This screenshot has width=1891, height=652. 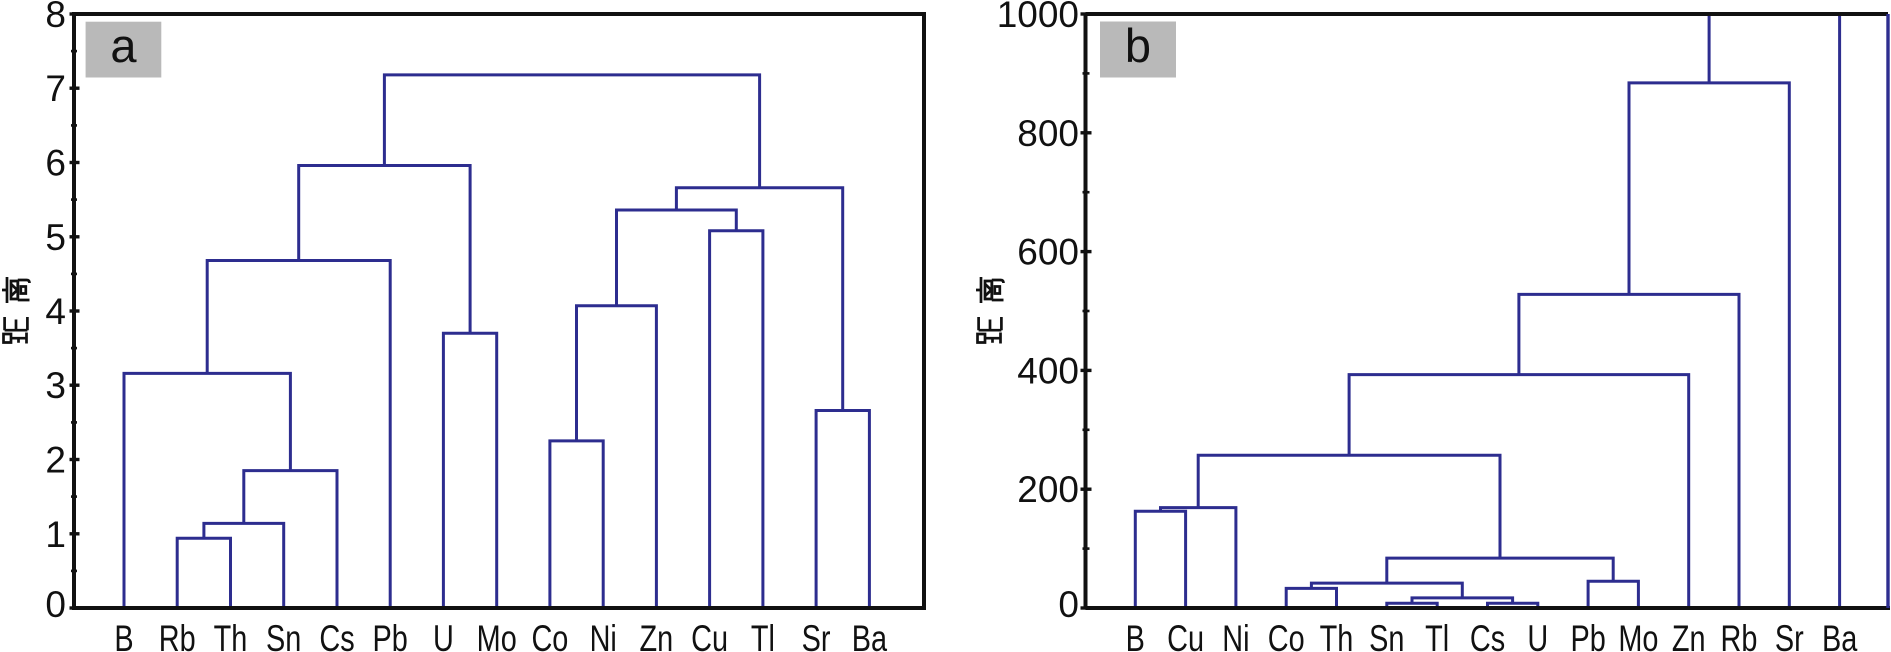 I want to click on svg-text: 2, so click(x=55, y=460).